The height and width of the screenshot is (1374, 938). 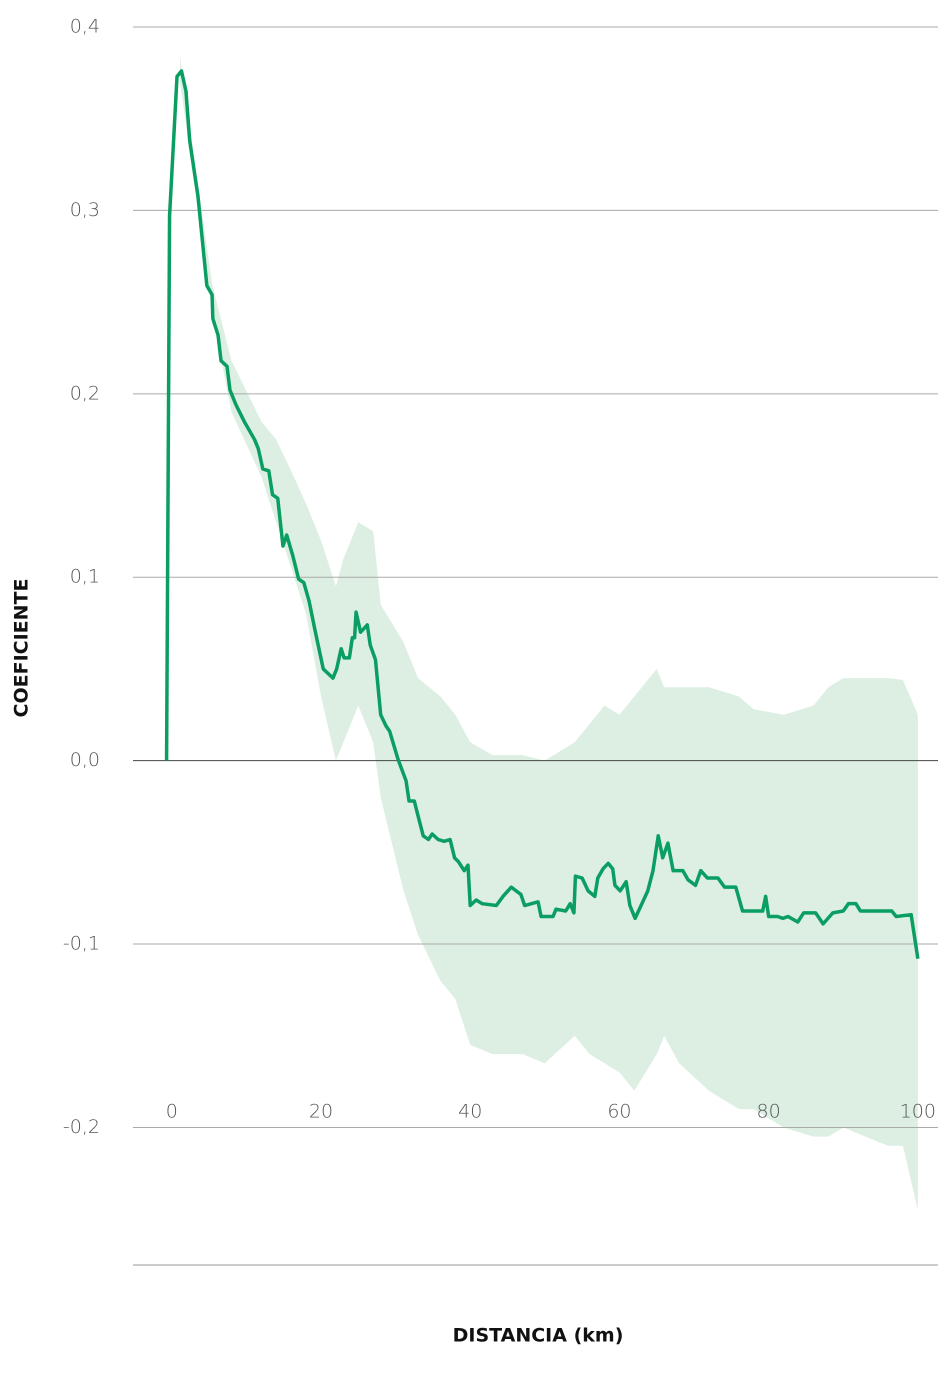 I want to click on y-axis-label: COEFICIENTE, so click(x=22, y=648).